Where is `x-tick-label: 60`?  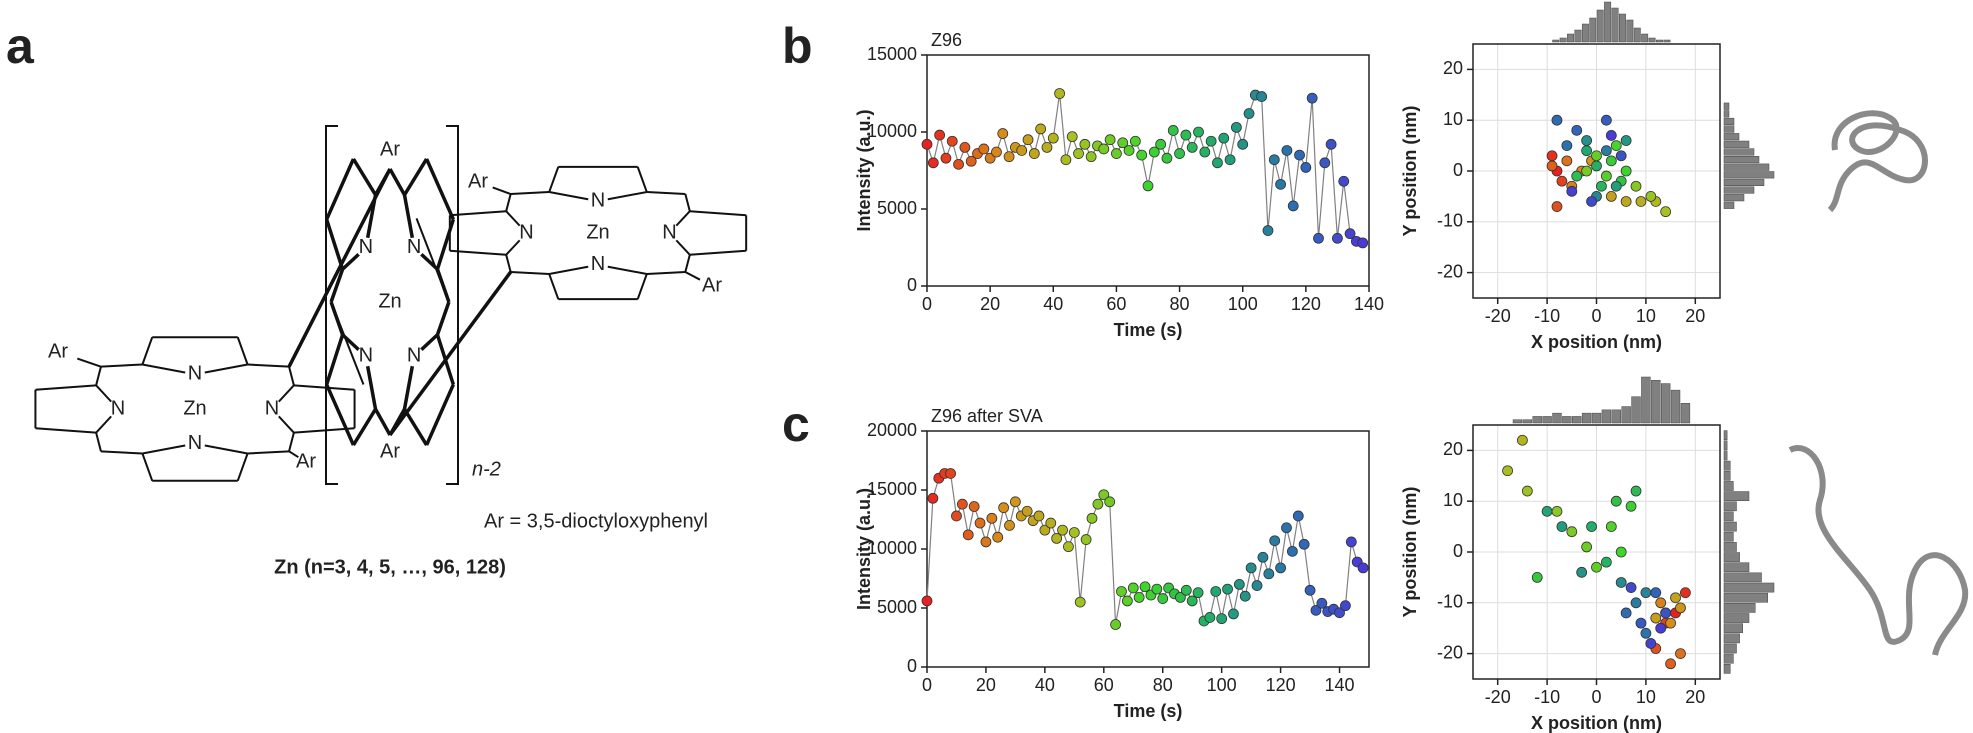
x-tick-label: 60 is located at coordinates (1116, 304).